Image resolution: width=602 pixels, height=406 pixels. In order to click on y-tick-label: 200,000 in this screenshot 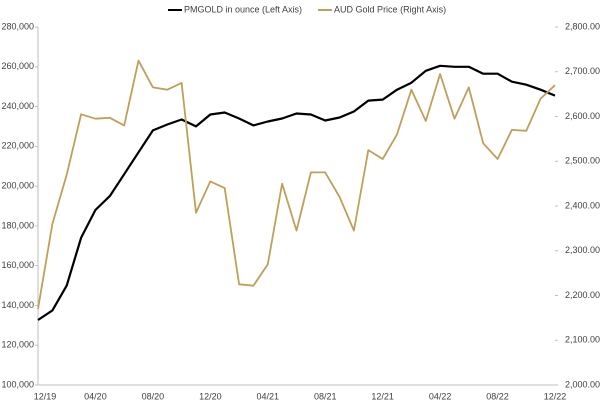, I will do `click(17, 185)`.